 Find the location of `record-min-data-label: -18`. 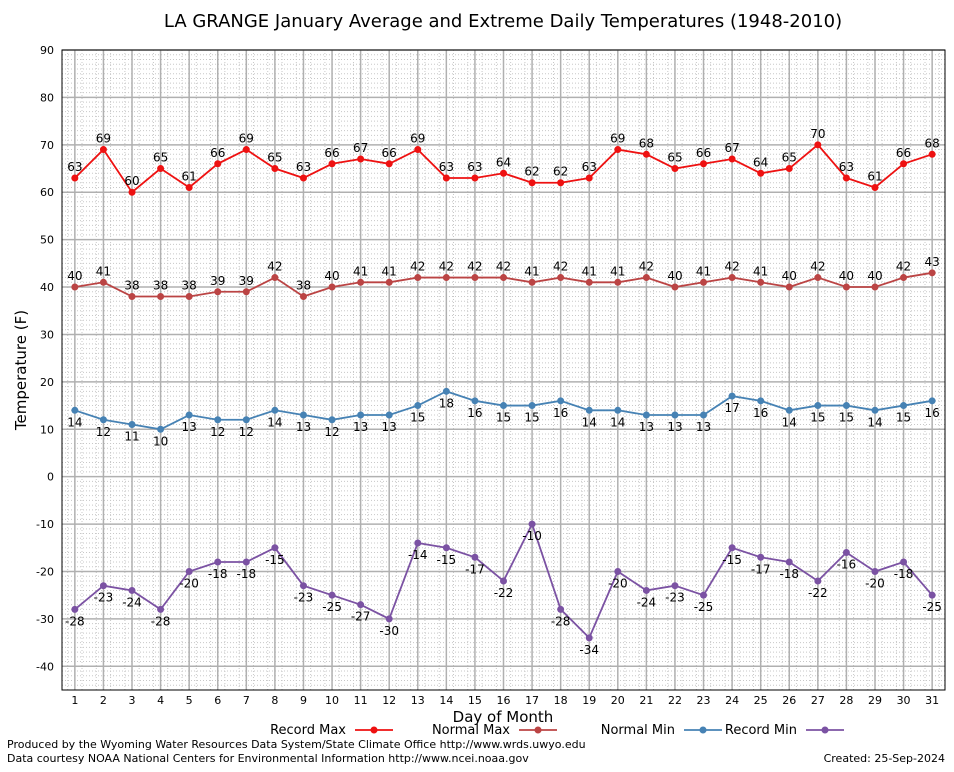

record-min-data-label: -18 is located at coordinates (247, 574).